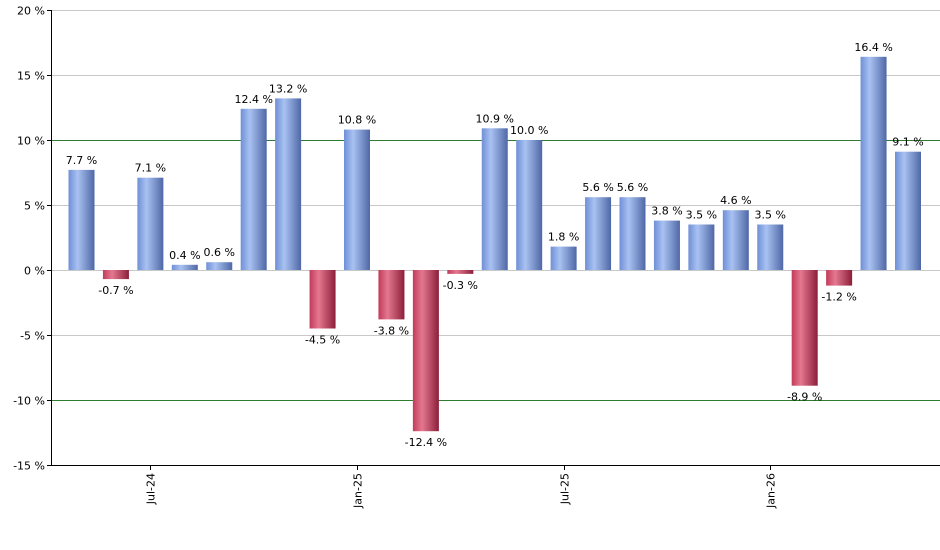 Image resolution: width=940 pixels, height=550 pixels. I want to click on data-label: -3.8 %, so click(391, 330).